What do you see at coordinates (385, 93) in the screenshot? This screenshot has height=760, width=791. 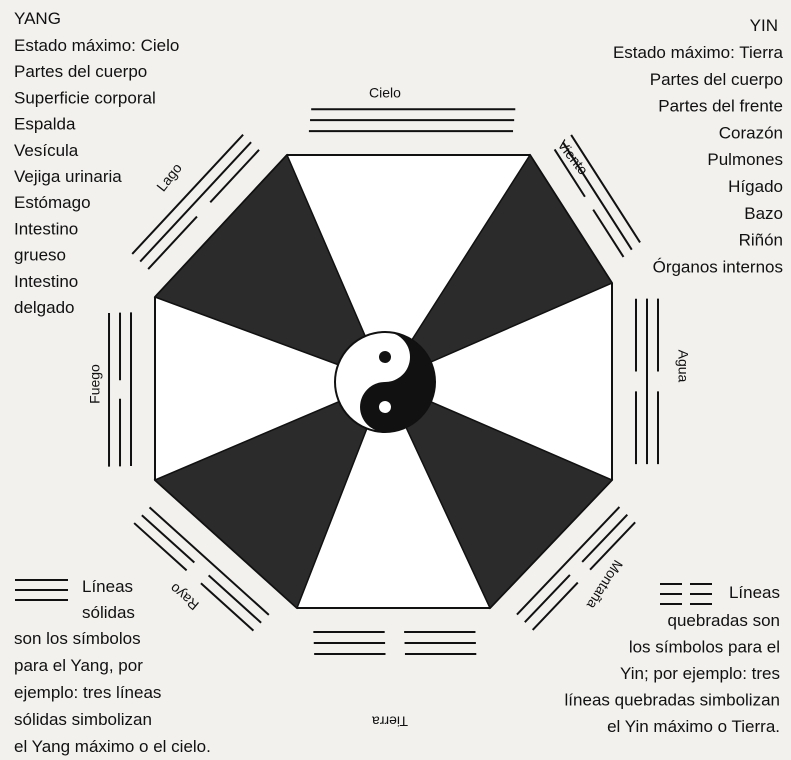 I see `trigram-label: Cielo` at bounding box center [385, 93].